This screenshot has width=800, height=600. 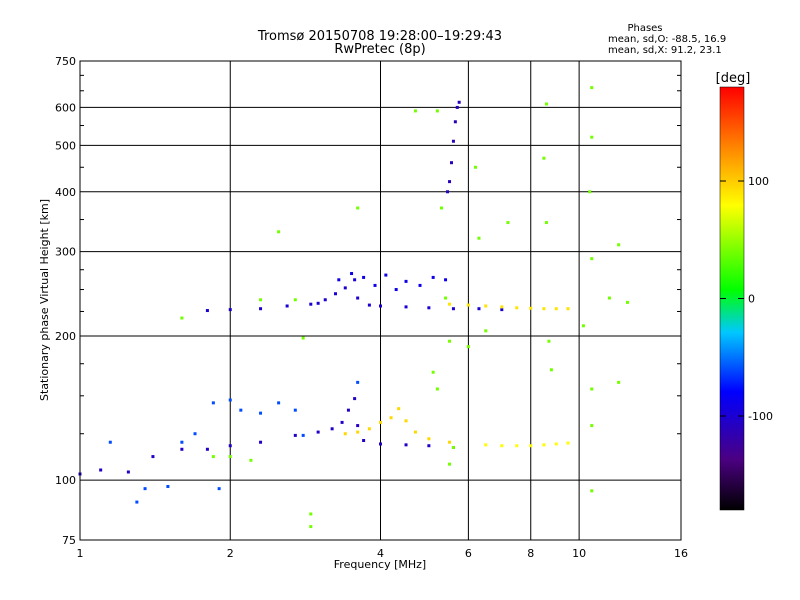 I want to click on x-tick-label: 4, so click(x=380, y=553).